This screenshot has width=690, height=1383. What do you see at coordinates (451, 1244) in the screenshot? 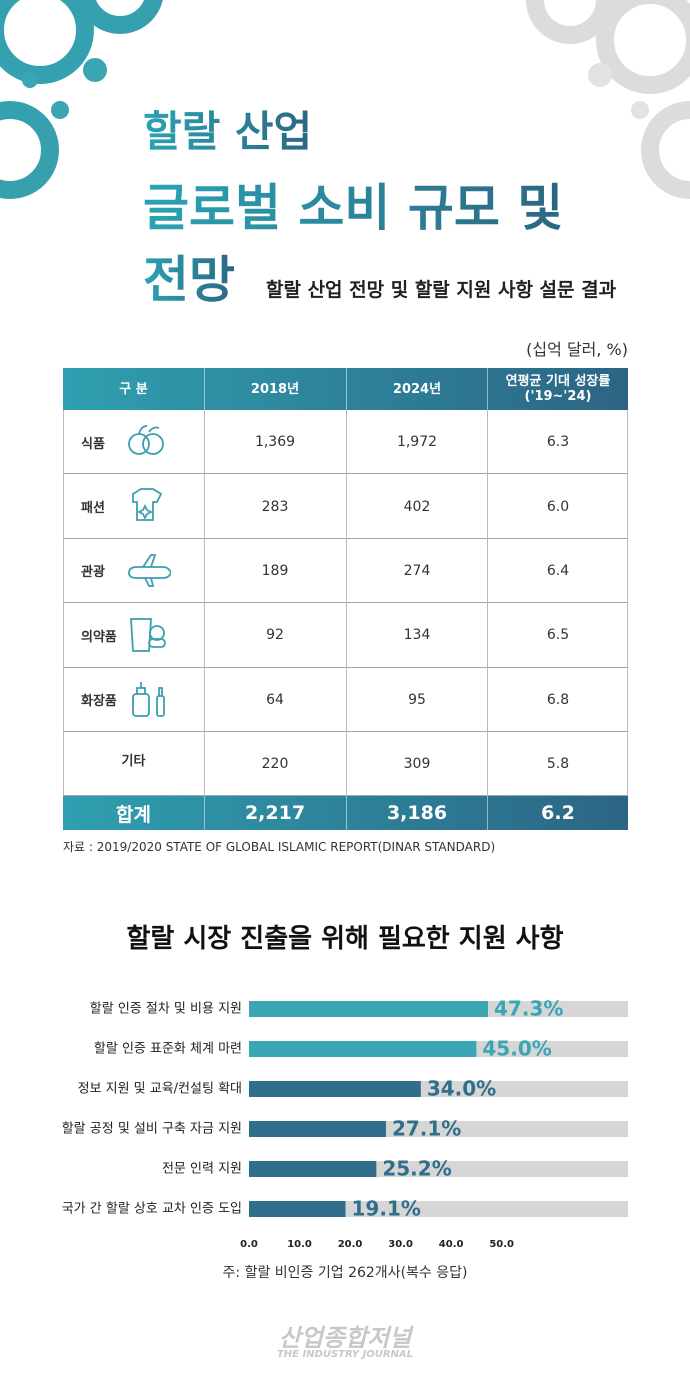
I see `x-tick-label: 40.0` at bounding box center [451, 1244].